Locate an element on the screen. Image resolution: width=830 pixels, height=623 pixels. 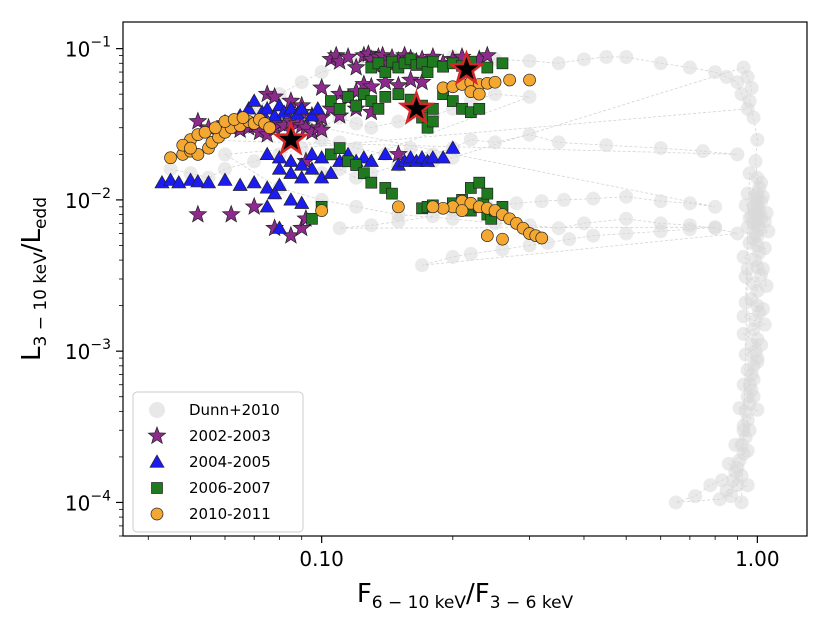
series-2010-2011 is located at coordinates (356, 159).